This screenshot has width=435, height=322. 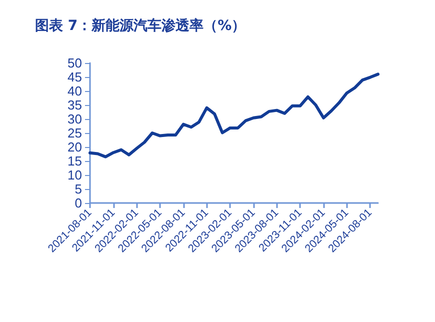 I want to click on y-tick-label: 5, so click(x=78, y=189).